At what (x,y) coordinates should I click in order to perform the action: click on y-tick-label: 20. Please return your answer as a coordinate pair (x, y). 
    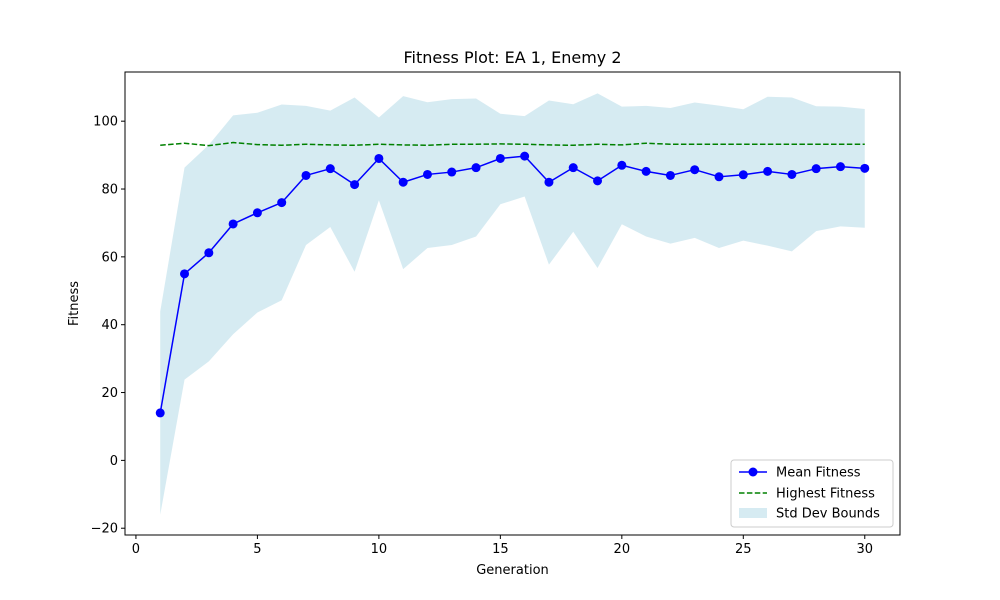
    Looking at the image, I should click on (109, 393).